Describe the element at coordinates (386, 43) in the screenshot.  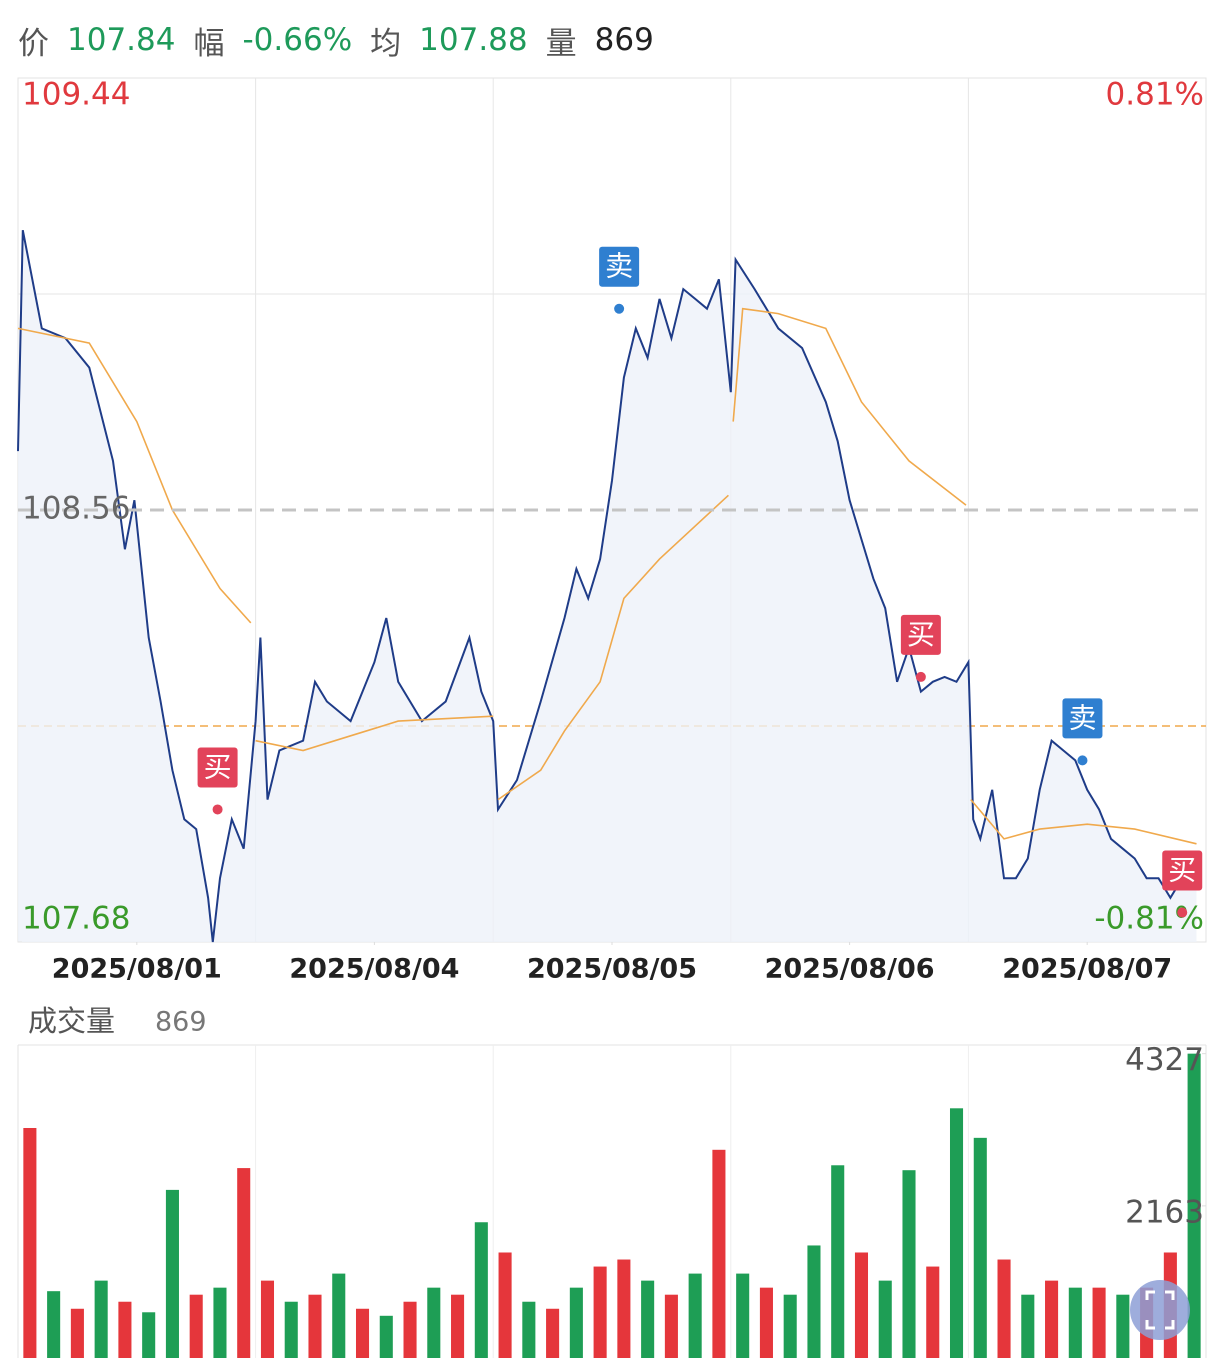
I see `quote-label: 均` at that location.